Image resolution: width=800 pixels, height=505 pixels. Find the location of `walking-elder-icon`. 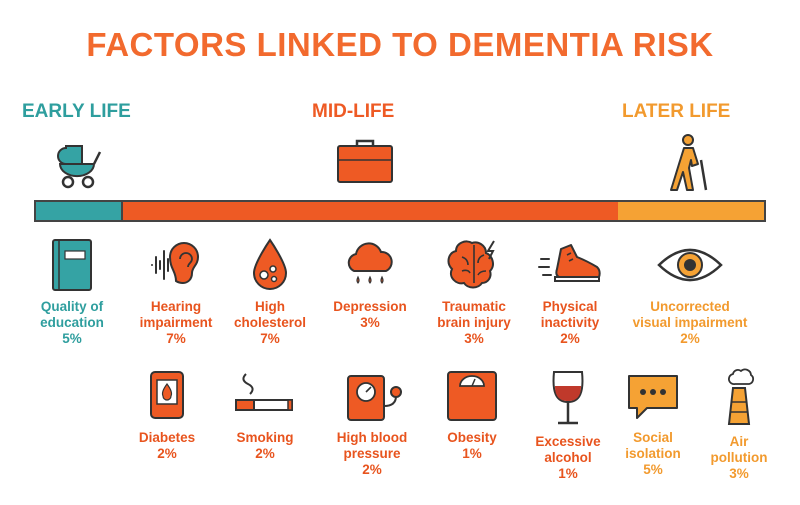

walking-elder-icon is located at coordinates (691, 164).